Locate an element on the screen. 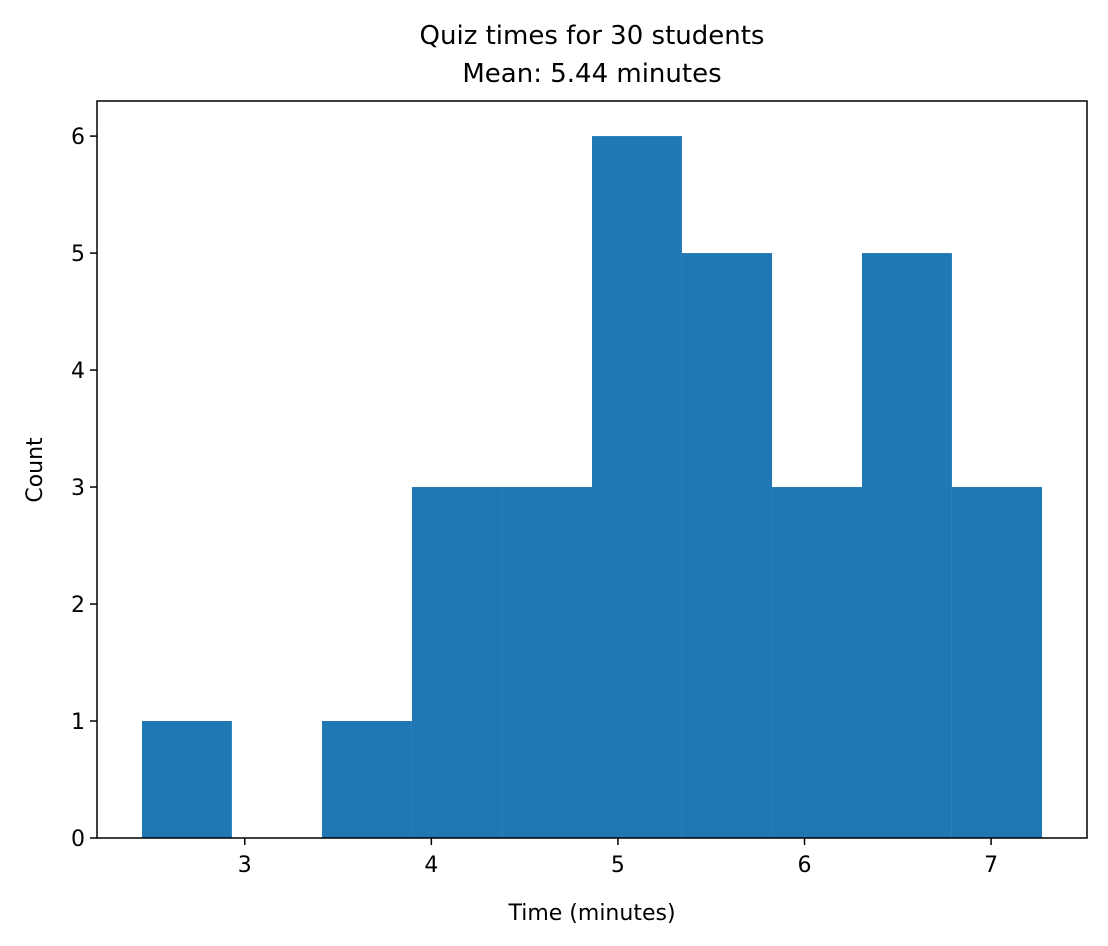  y-tick-label: 1 is located at coordinates (78, 722).